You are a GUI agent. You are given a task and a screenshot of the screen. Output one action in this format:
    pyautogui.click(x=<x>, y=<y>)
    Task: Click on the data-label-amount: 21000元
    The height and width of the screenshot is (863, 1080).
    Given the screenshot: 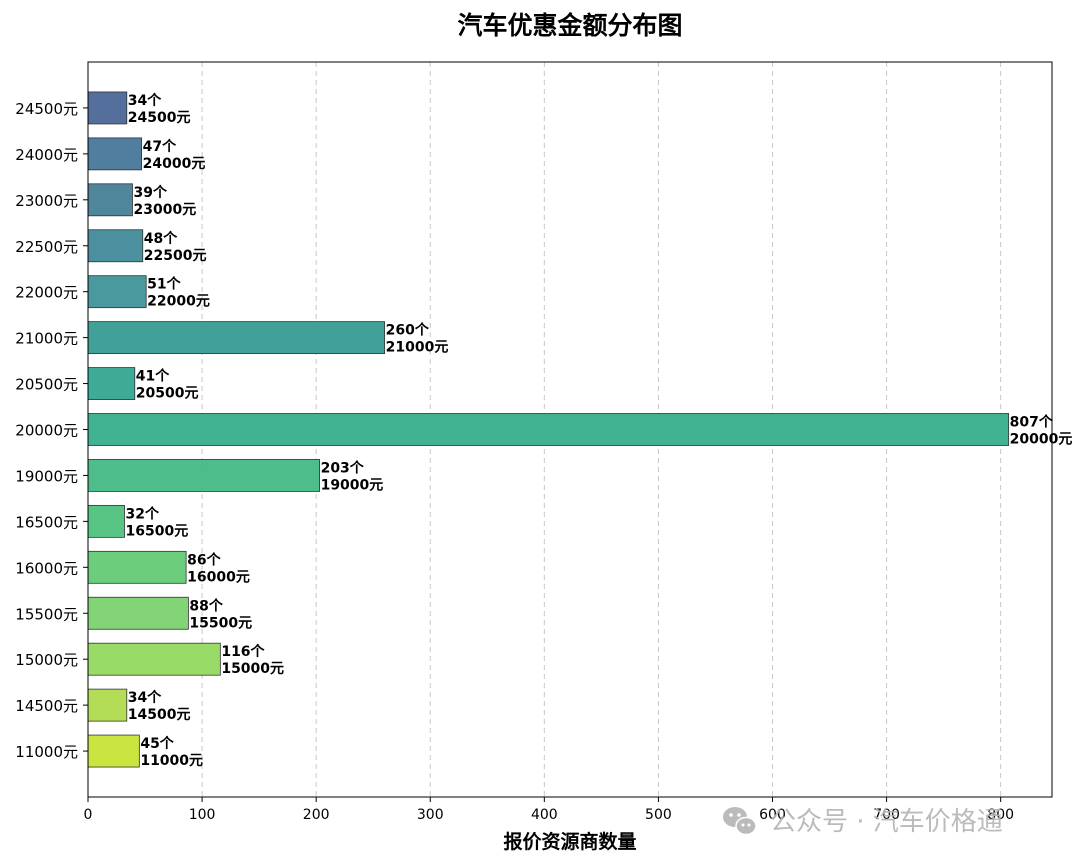 What is the action you would take?
    pyautogui.click(x=417, y=348)
    